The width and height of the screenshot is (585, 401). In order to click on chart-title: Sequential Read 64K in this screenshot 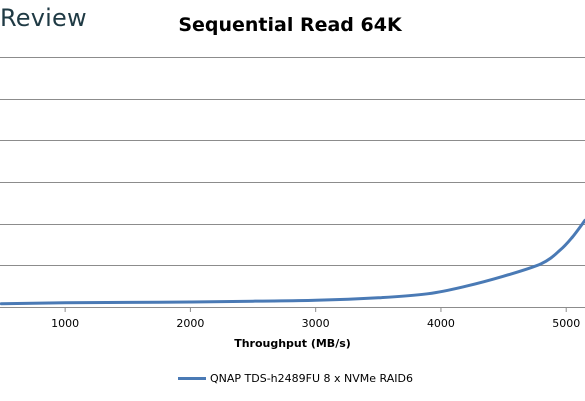, I will do `click(290, 25)`.